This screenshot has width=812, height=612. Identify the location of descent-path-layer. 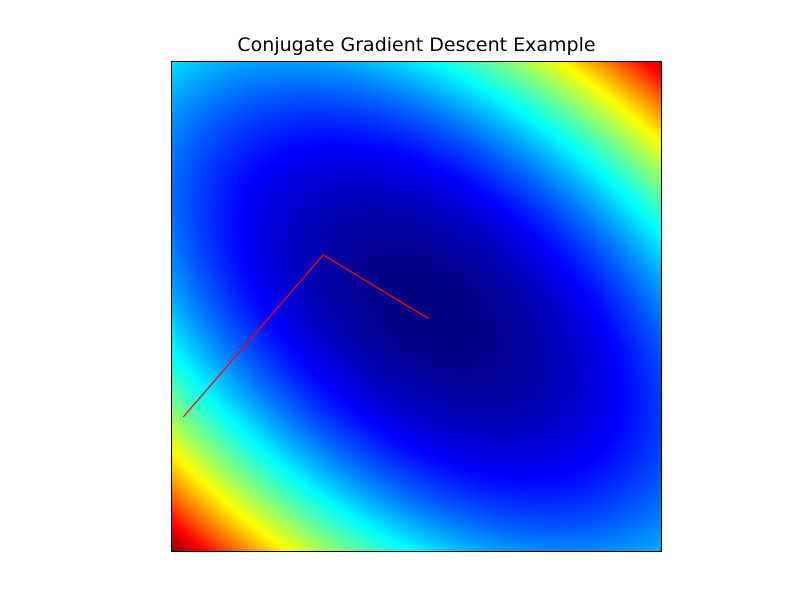
(306, 336).